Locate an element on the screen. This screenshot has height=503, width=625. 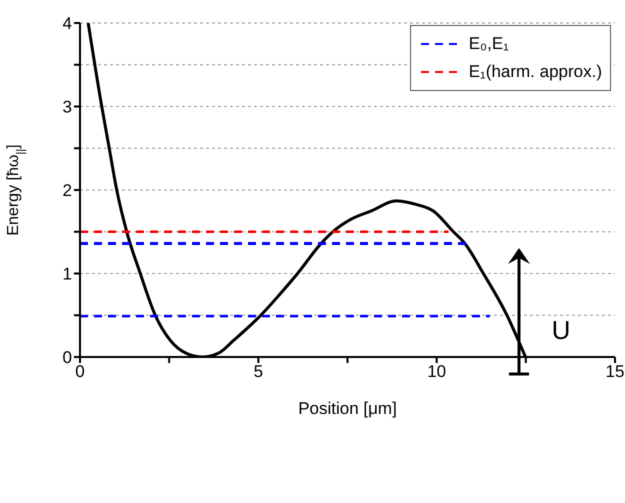
x-tick-label: 15 is located at coordinates (615, 372).